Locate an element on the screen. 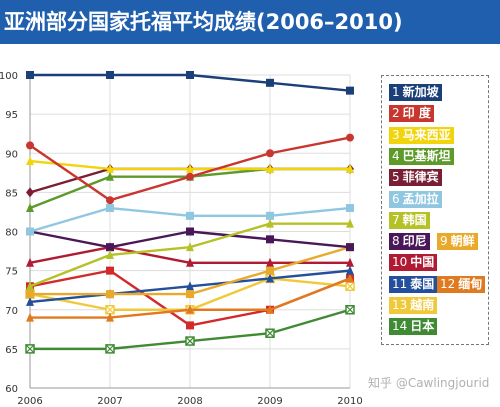  legend-item: 2印 度 is located at coordinates (411, 113).